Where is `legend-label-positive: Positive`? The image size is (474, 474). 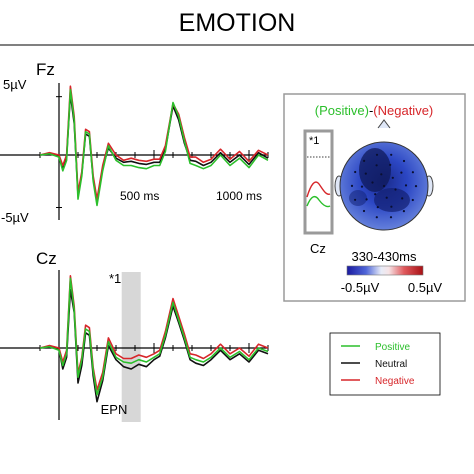 legend-label-positive: Positive is located at coordinates (392, 347).